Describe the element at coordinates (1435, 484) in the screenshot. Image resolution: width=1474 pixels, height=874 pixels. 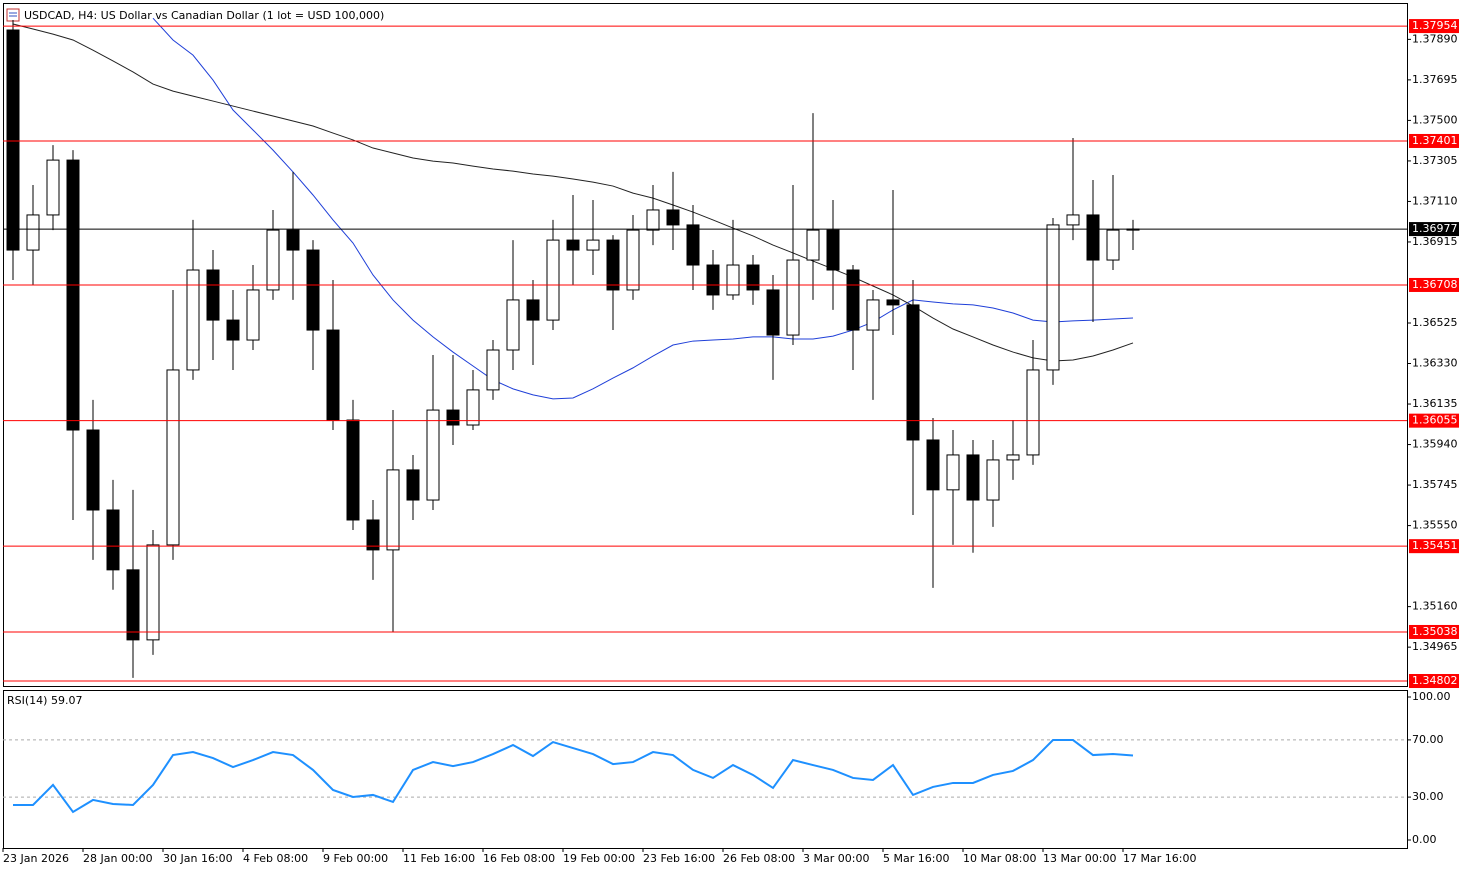
I see `y-tick-label: 1.35745` at that location.